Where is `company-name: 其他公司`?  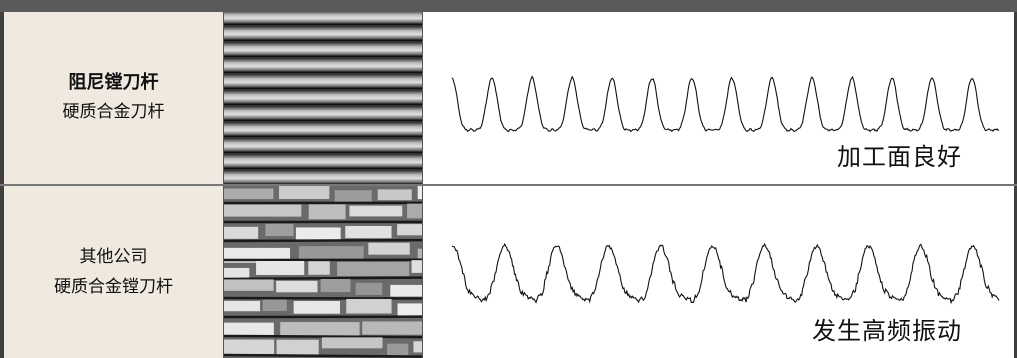
company-name: 其他公司 is located at coordinates (113, 257).